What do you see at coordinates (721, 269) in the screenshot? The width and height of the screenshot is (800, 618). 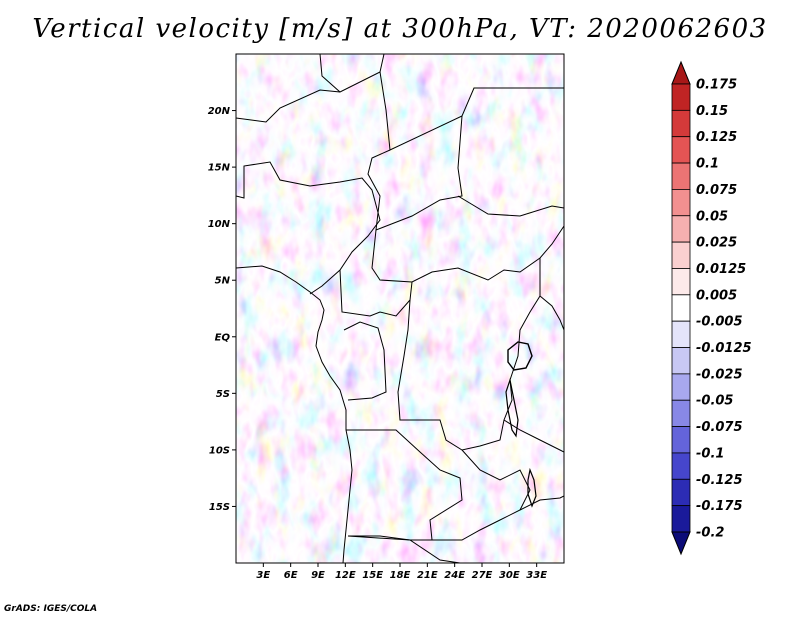 I see `colorbar-label: 0.0125` at bounding box center [721, 269].